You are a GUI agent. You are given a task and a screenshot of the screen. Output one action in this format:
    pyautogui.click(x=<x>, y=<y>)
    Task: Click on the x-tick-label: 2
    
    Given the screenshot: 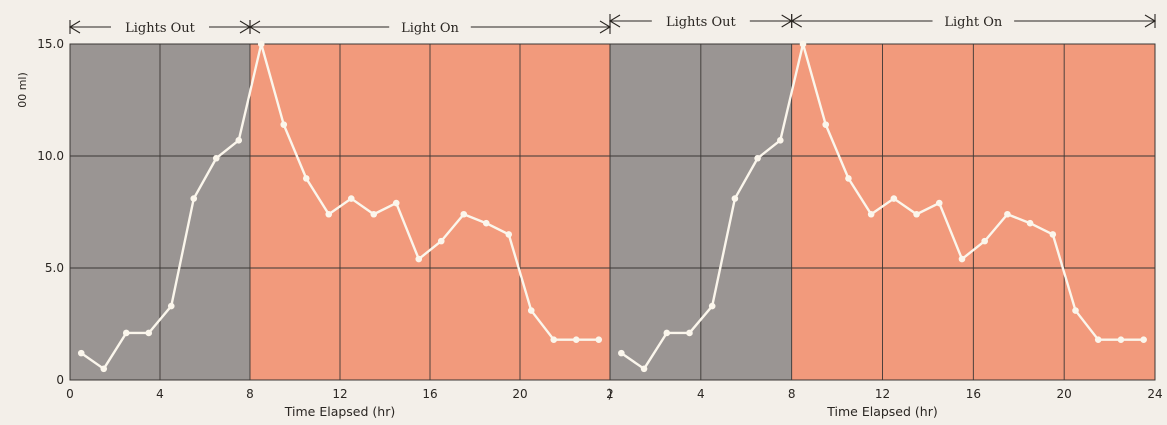 What is the action you would take?
    pyautogui.click(x=610, y=394)
    